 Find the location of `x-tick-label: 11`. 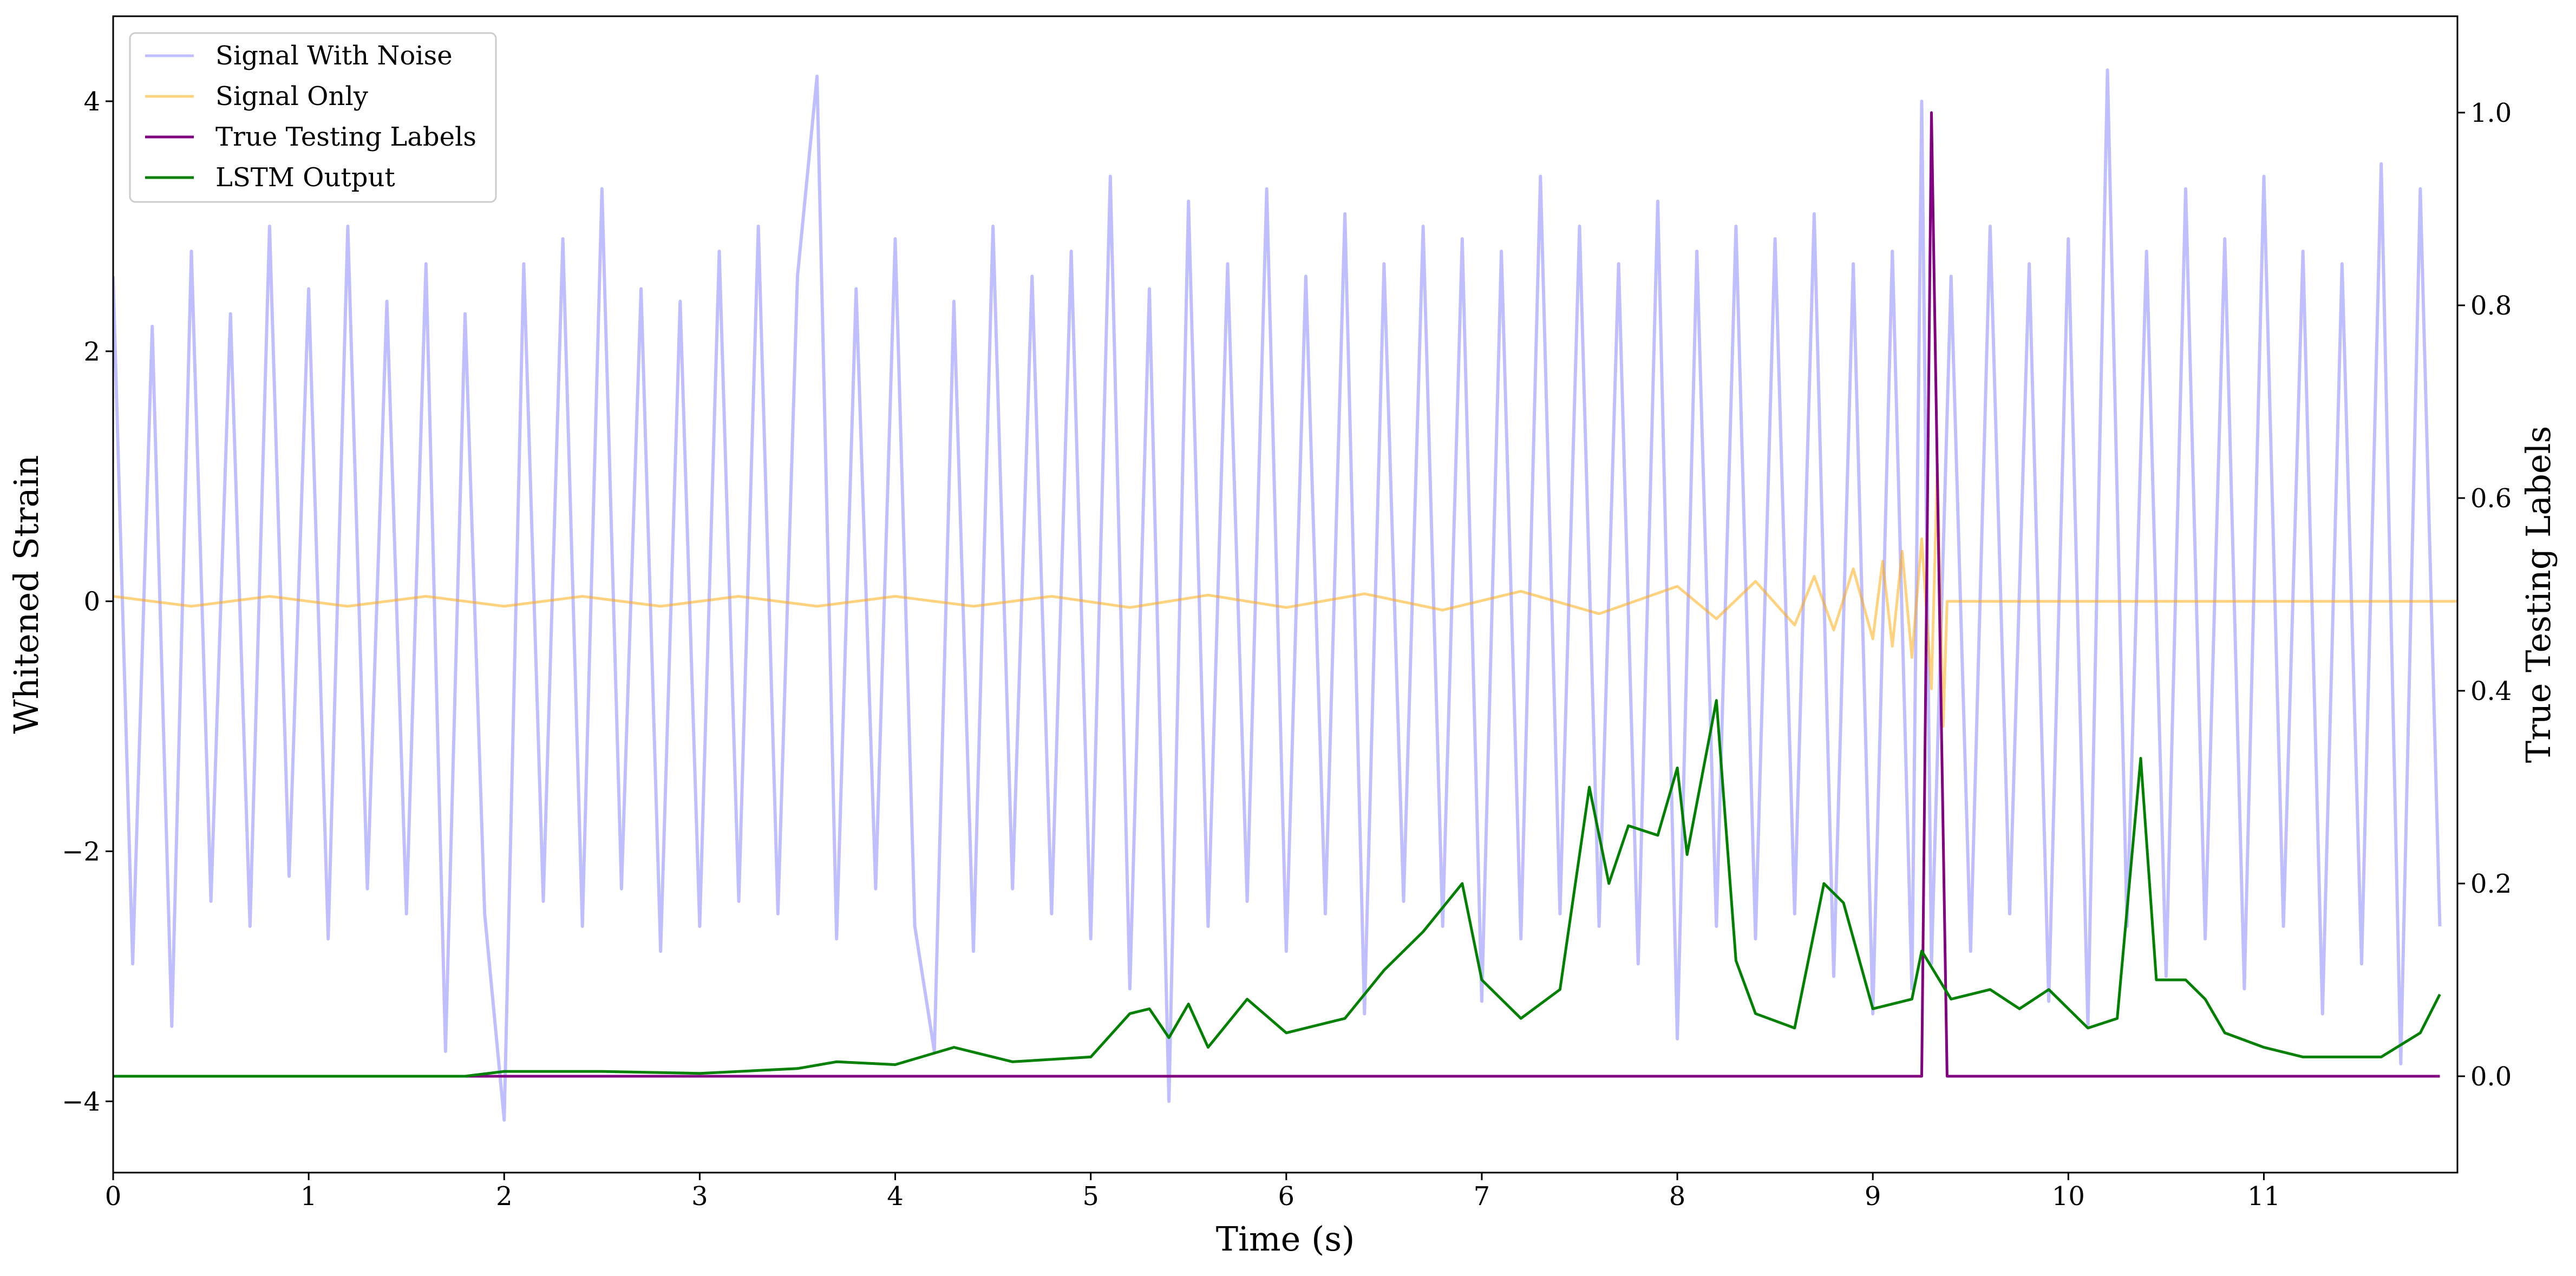

x-tick-label: 11 is located at coordinates (2263, 1196).